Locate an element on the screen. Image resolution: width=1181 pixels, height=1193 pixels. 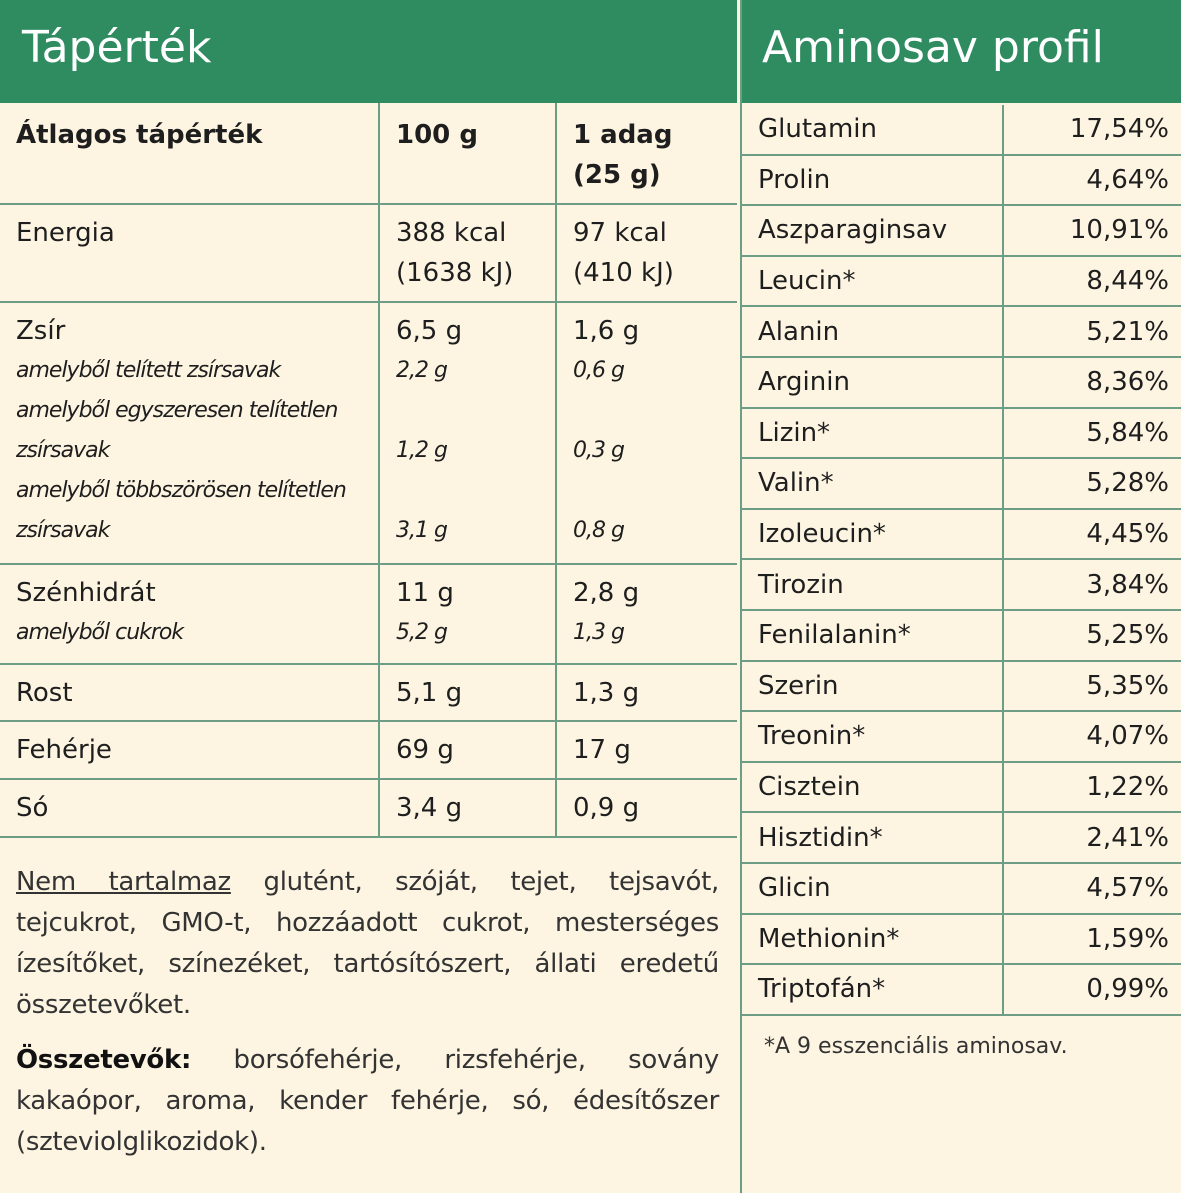
value: 1,6 g is located at coordinates (648, 331).